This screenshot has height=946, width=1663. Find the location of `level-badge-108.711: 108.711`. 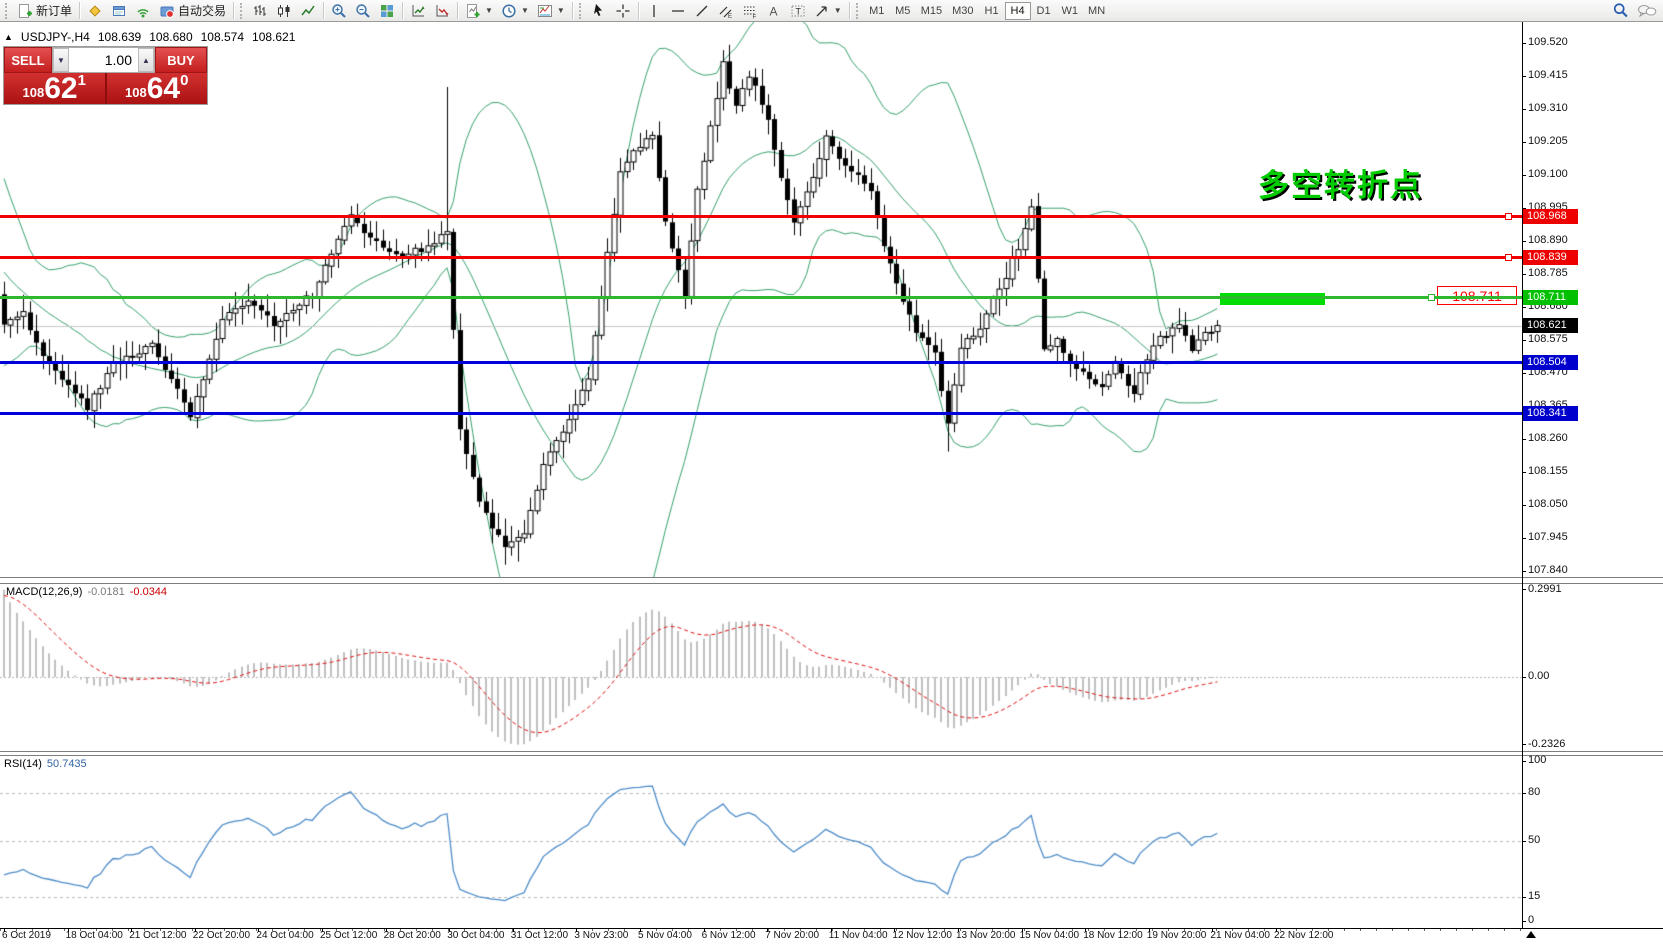

level-badge-108.711: 108.711 is located at coordinates (1550, 297).